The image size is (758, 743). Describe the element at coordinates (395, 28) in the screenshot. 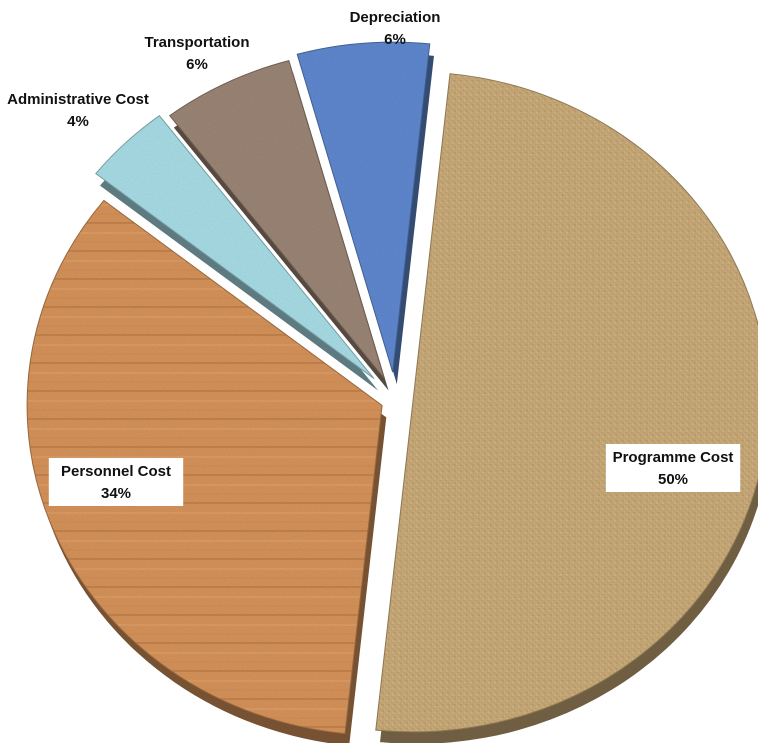

I see `data-label-depreciation: Depreciation 6%` at that location.